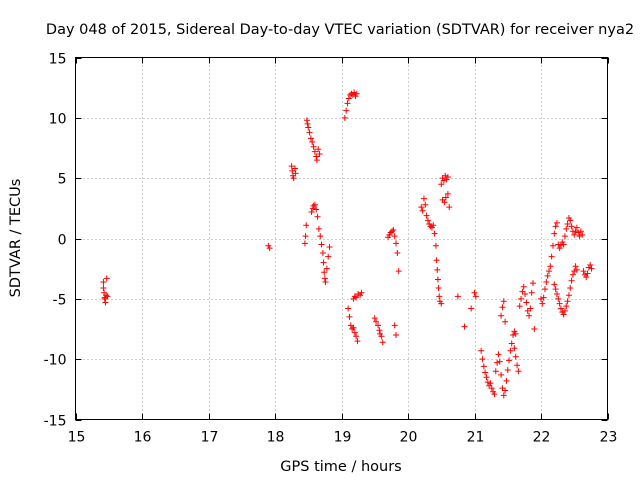 The height and width of the screenshot is (480, 640). Describe the element at coordinates (58, 120) in the screenshot. I see `y-tick-label: 10` at that location.